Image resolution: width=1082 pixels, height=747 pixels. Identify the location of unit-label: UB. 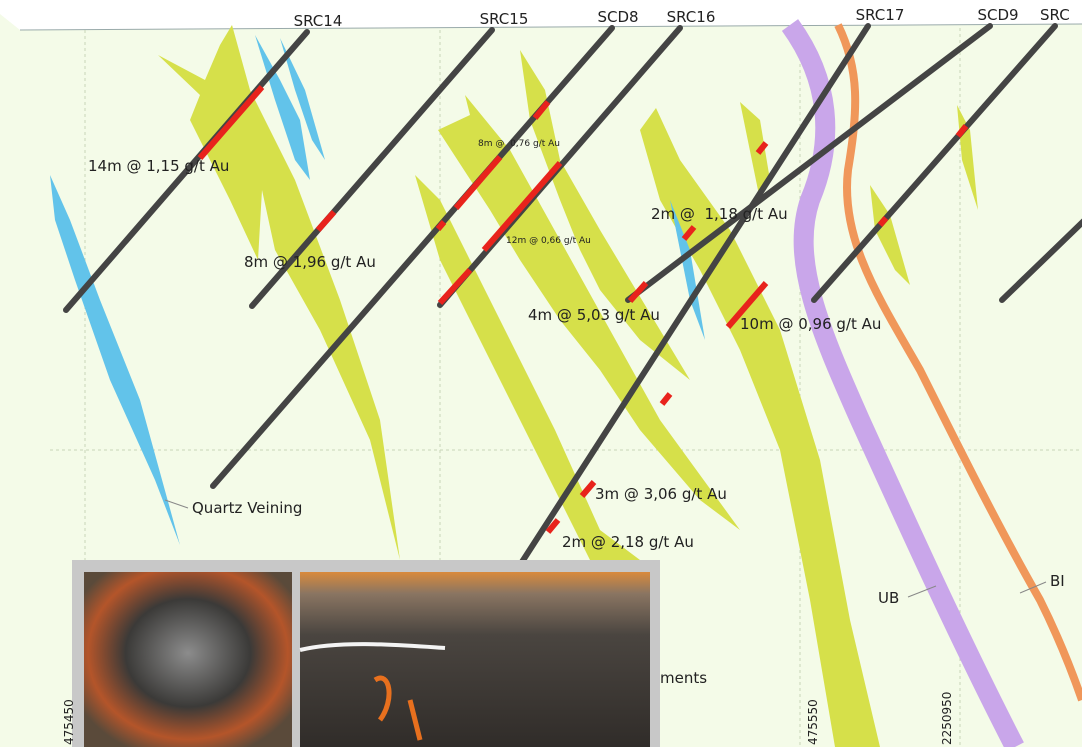
(888, 598).